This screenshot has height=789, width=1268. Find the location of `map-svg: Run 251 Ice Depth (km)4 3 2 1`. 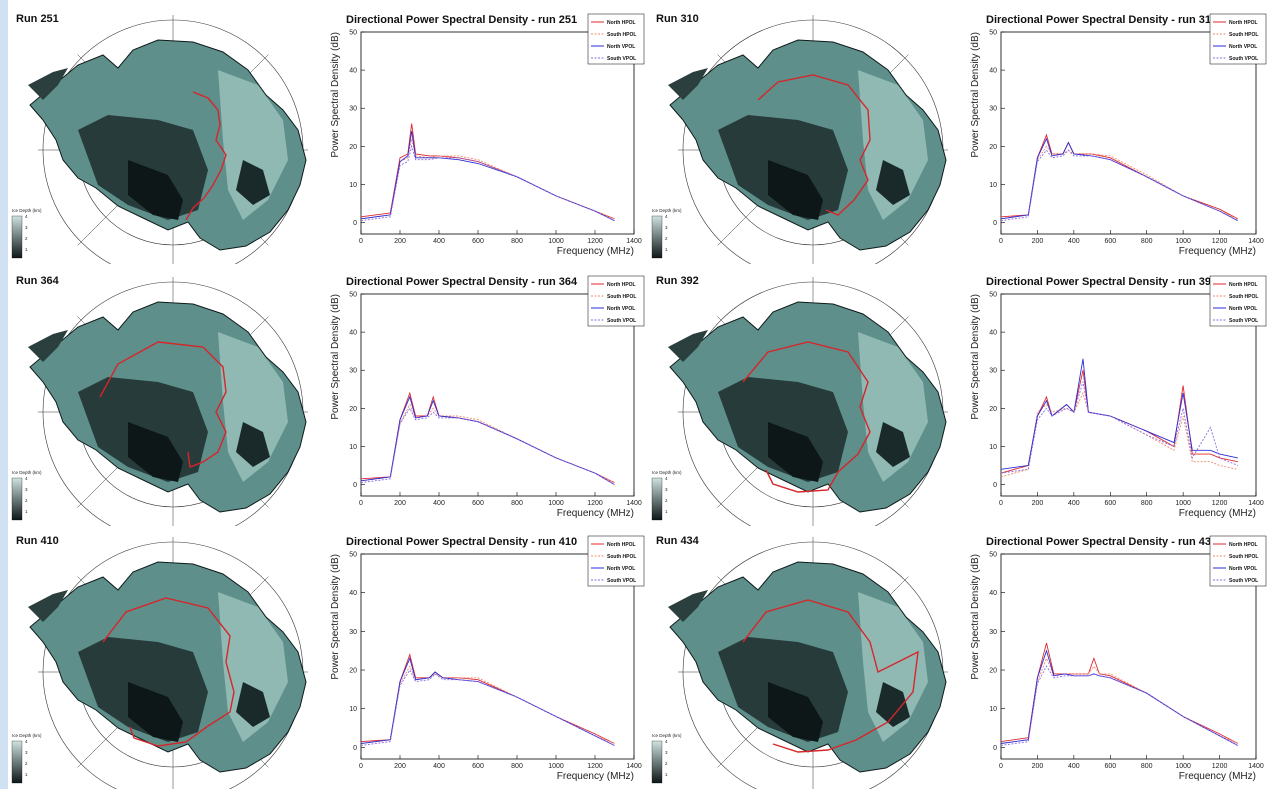

map-svg: Run 251 Ice Depth (km)4 3 2 1 is located at coordinates (159, 138).